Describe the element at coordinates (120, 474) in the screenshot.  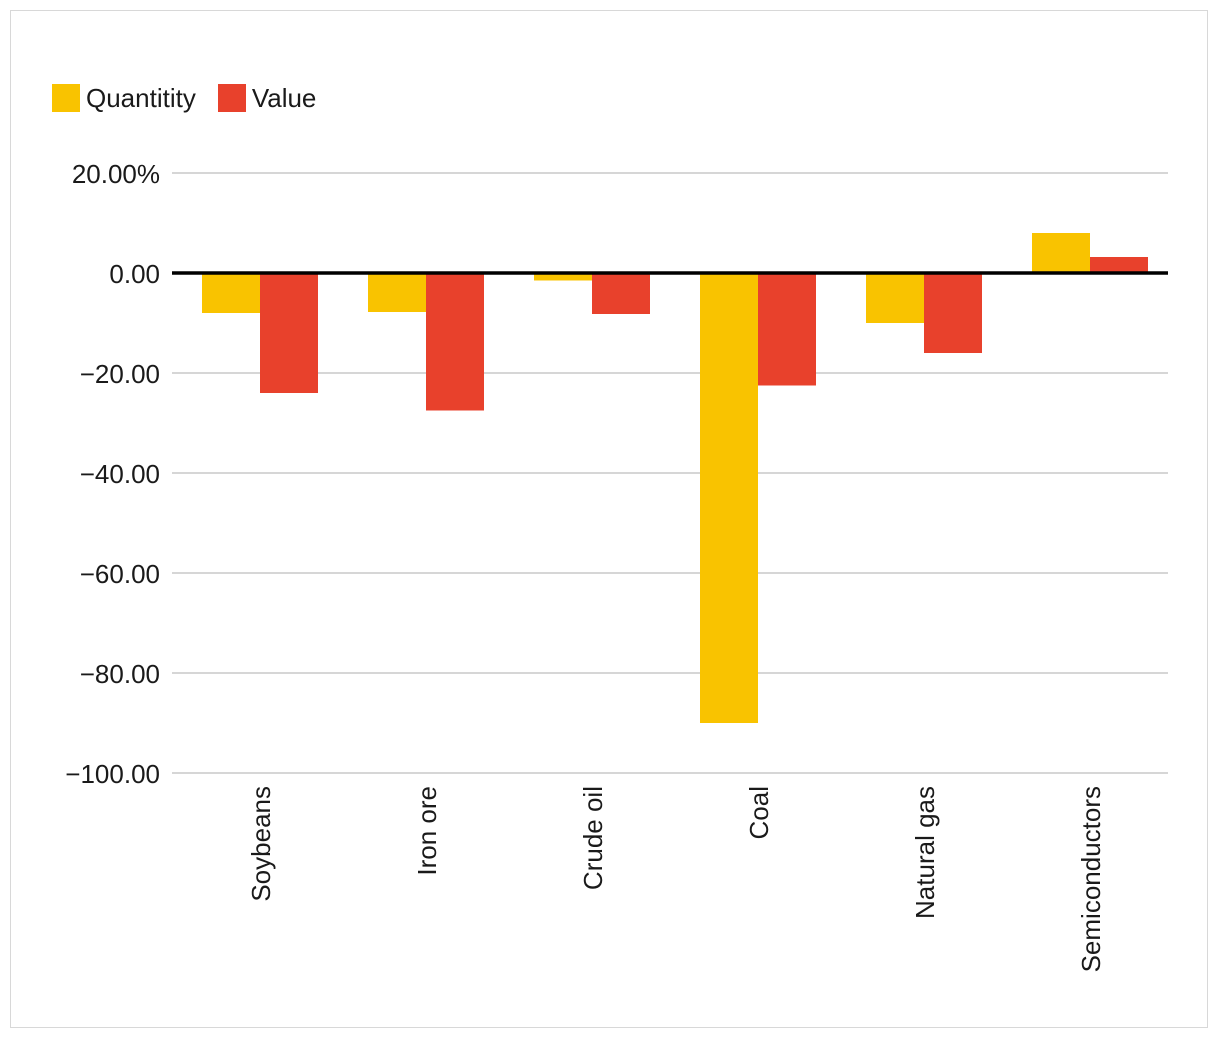
I see `y-tick-label: −40.00` at that location.